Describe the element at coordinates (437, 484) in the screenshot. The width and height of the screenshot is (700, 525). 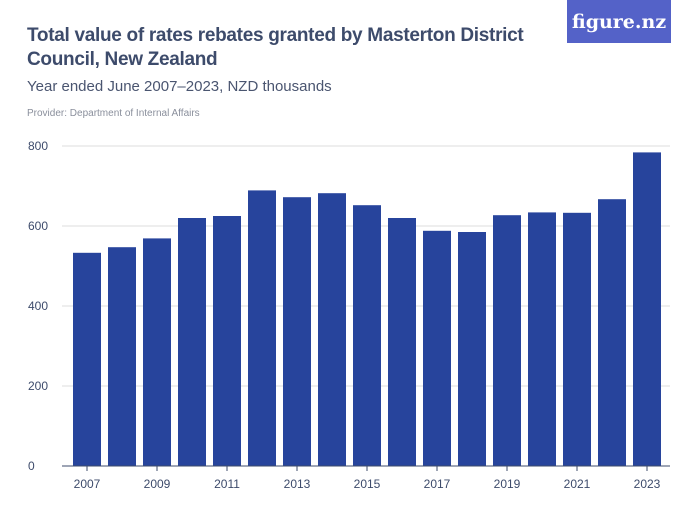
I see `x-tick-label: 2017` at that location.